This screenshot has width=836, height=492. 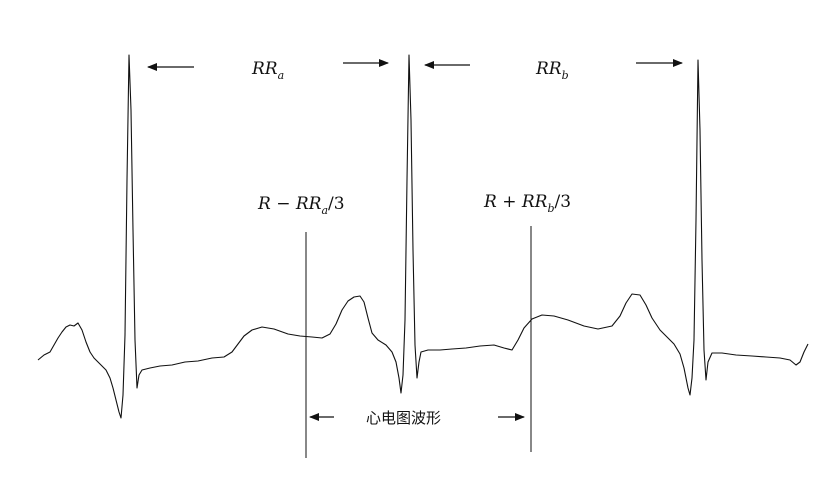 I want to click on window-start-label: R − RRa/3, so click(x=301, y=205).